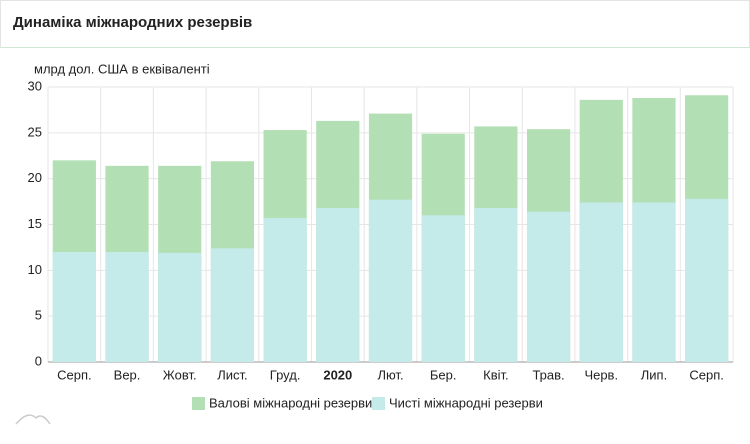 The width and height of the screenshot is (750, 444). Describe the element at coordinates (290, 402) in the screenshot. I see `legend-label: Валові міжнародні резерви` at that location.